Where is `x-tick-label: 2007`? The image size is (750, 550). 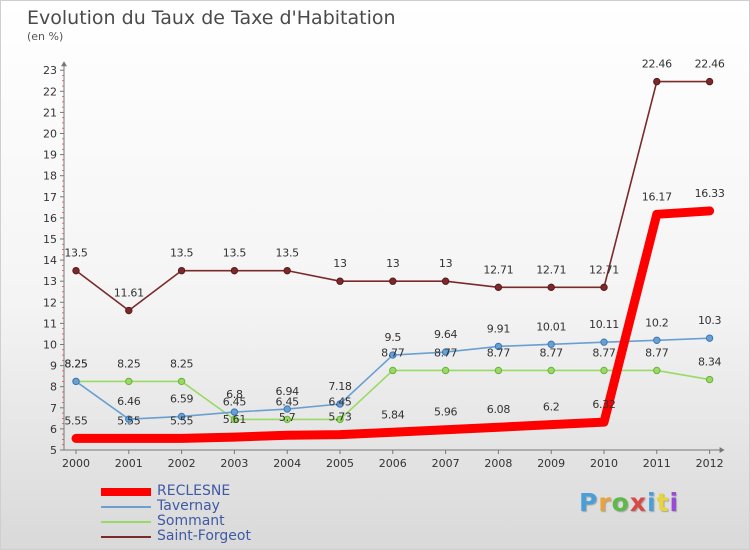 x-tick-label: 2007 is located at coordinates (446, 463).